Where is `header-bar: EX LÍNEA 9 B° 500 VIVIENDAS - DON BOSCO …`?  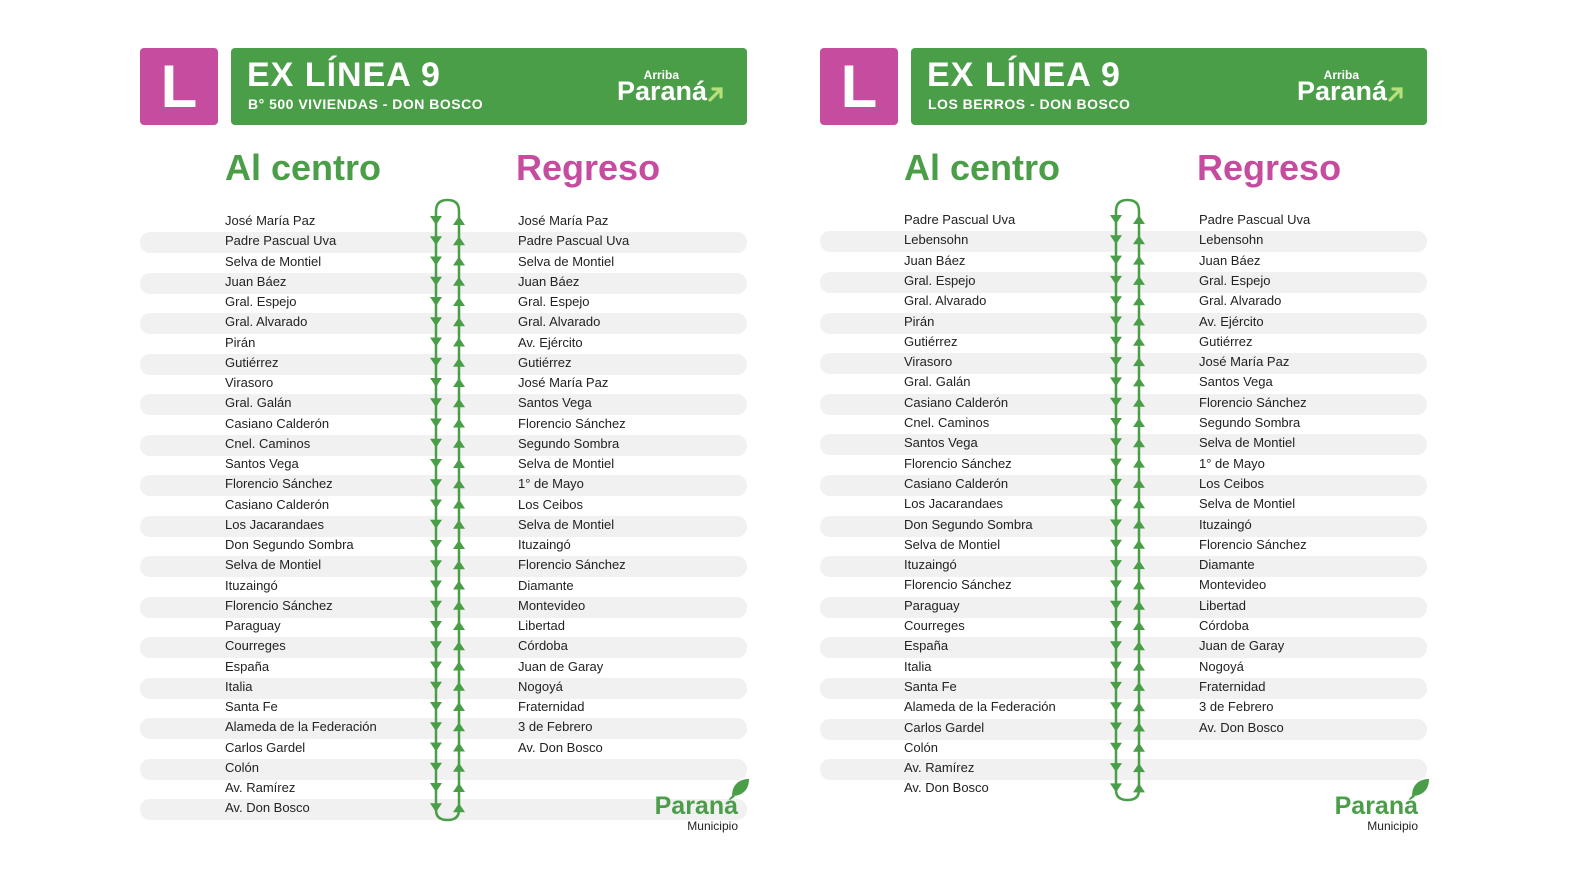
header-bar: EX LÍNEA 9 B° 500 VIVIENDAS - DON BOSCO … is located at coordinates (489, 86).